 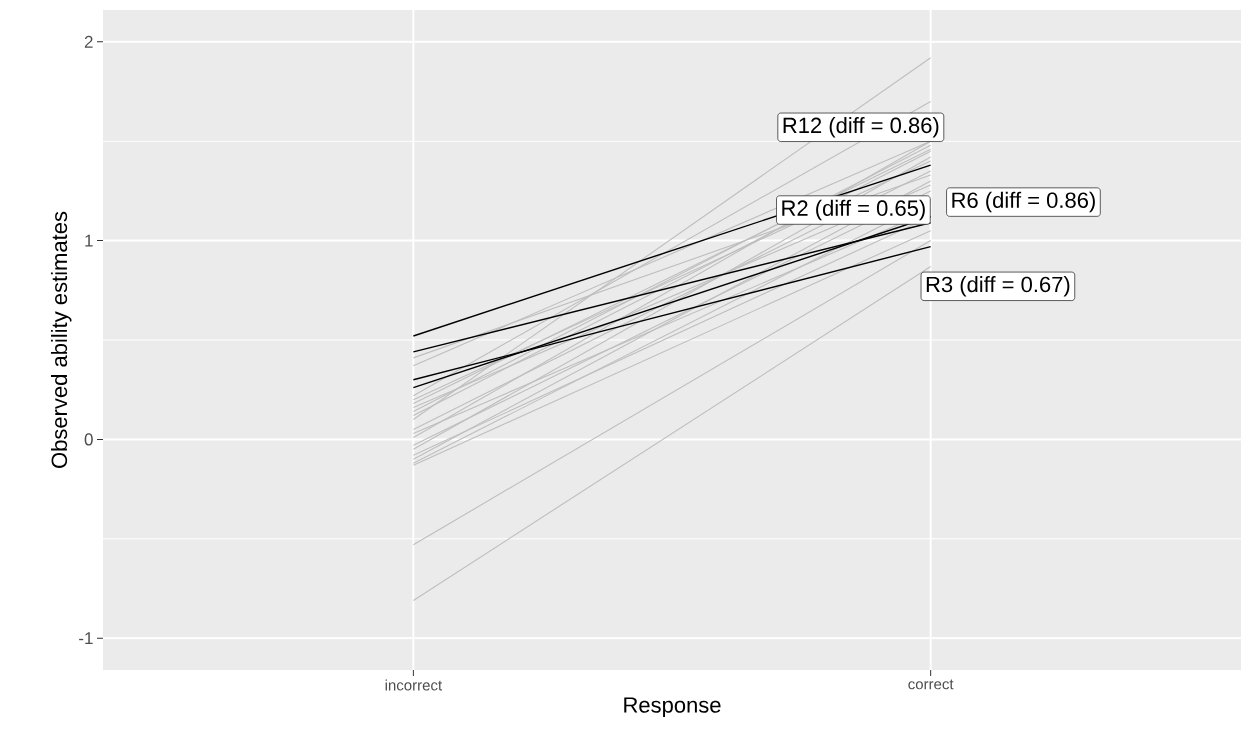 What do you see at coordinates (861, 127) in the screenshot?
I see `series-label: R12 (diff = 0.86)` at bounding box center [861, 127].